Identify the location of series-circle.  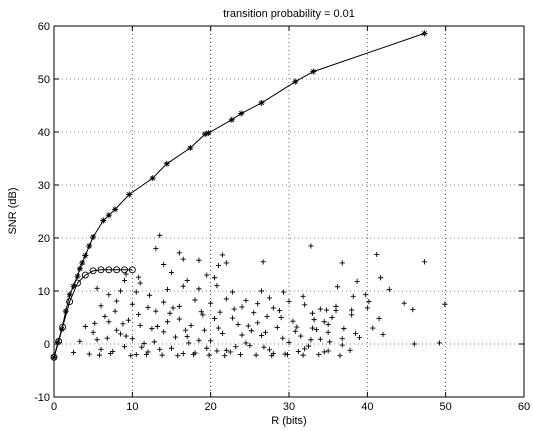
(93, 313).